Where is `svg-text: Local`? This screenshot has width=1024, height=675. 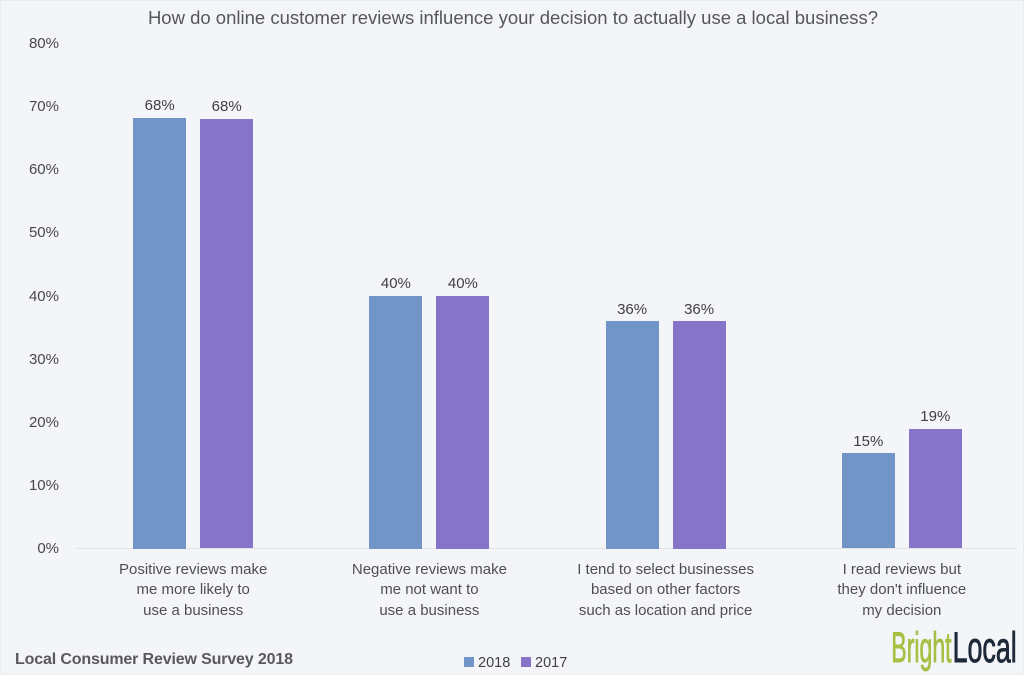
svg-text: Local is located at coordinates (985, 648).